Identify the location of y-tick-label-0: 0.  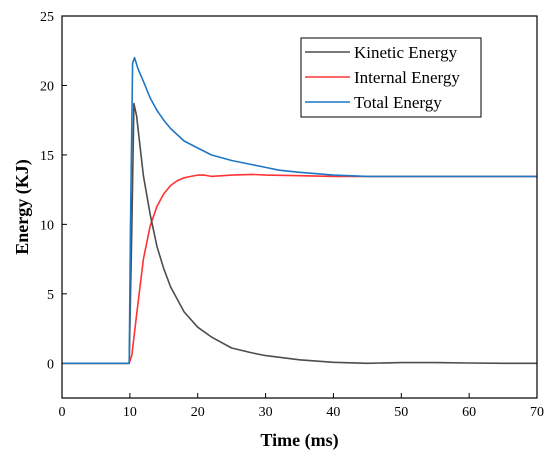
(50, 364).